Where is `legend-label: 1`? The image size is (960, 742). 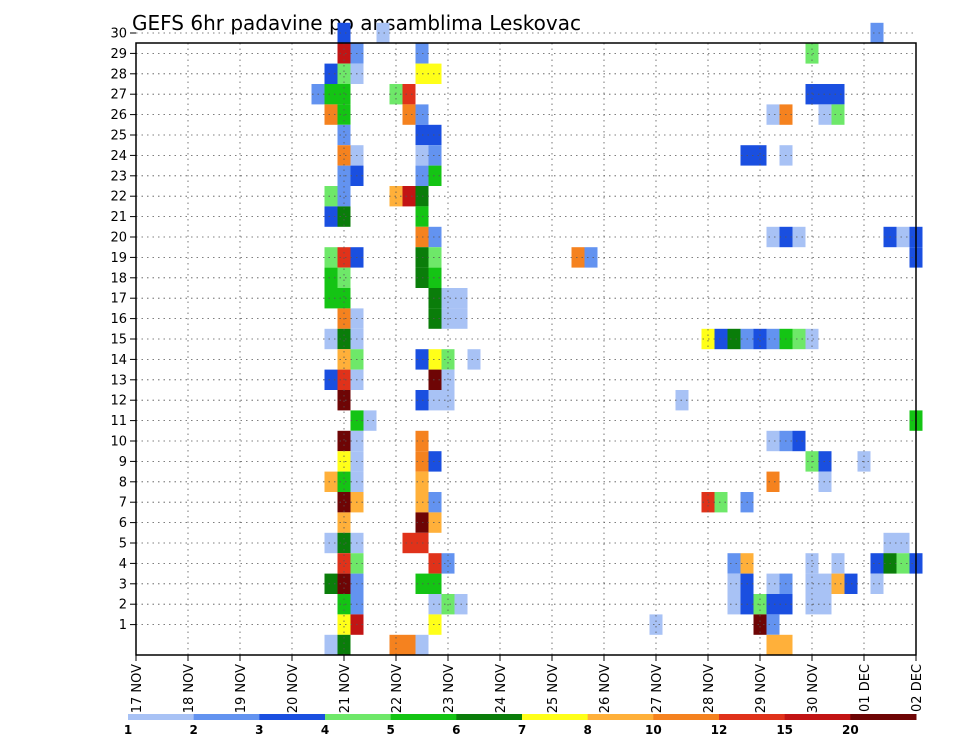
legend-label: 1 is located at coordinates (128, 730).